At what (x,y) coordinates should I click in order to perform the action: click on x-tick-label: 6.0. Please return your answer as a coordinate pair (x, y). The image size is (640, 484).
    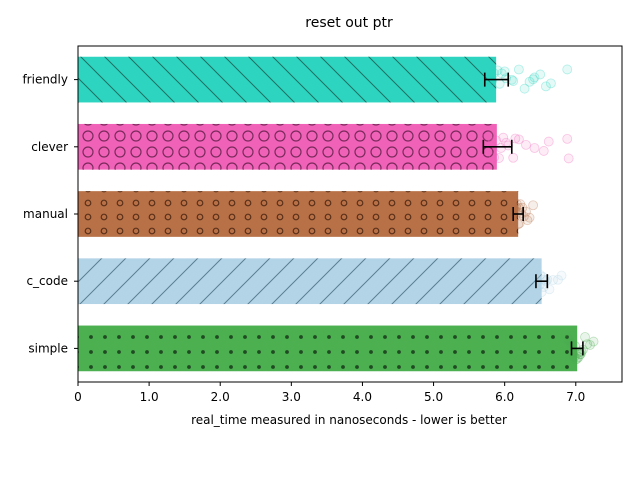
    Looking at the image, I should click on (504, 397).